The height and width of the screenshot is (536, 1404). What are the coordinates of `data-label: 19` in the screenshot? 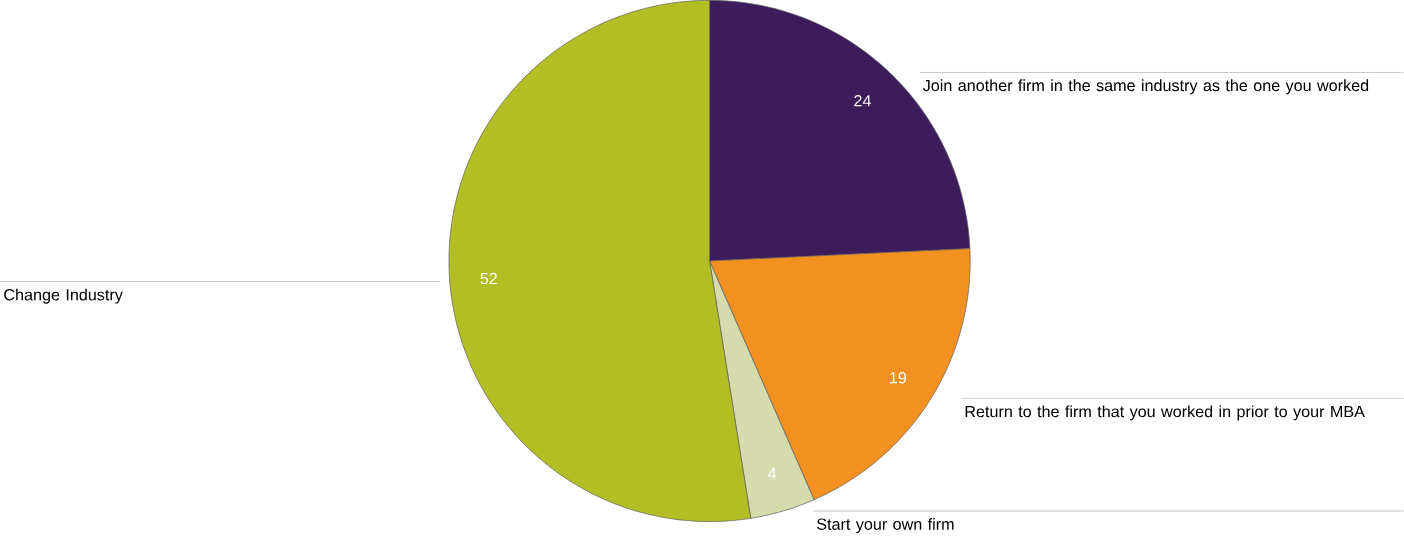 It's located at (898, 378).